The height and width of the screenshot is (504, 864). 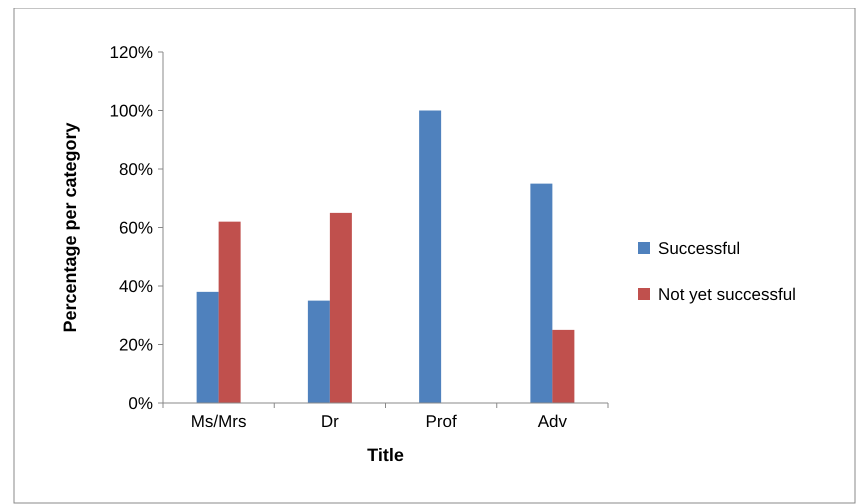 I want to click on x-tick-label: Ms/Mrs, so click(x=218, y=421).